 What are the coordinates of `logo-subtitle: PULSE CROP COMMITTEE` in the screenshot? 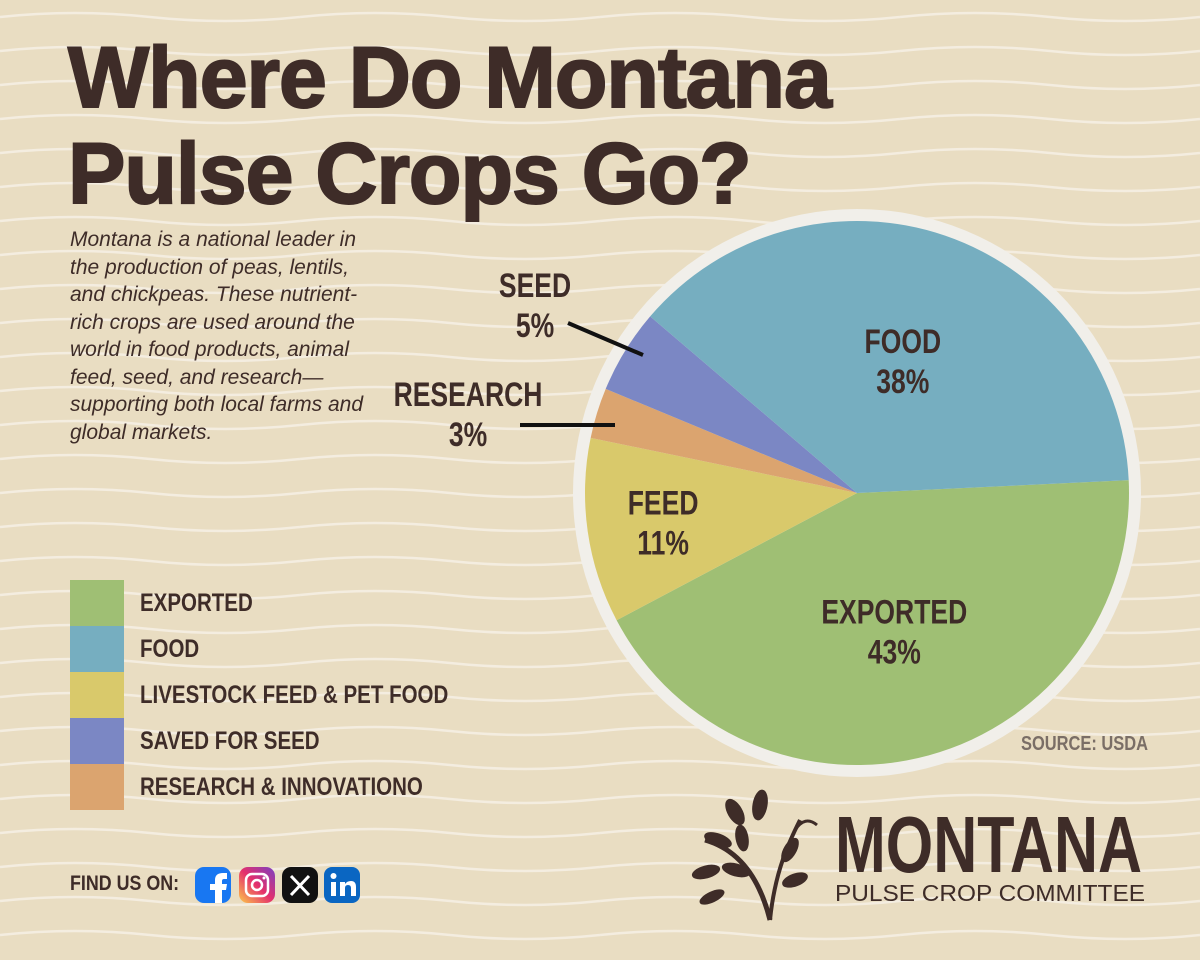 It's located at (990, 893).